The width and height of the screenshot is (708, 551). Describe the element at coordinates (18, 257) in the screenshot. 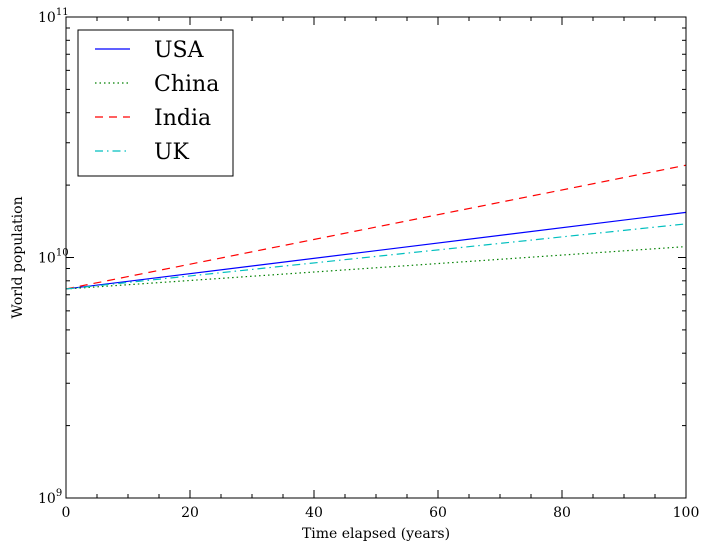

I see `y-axis-label: World population` at that location.